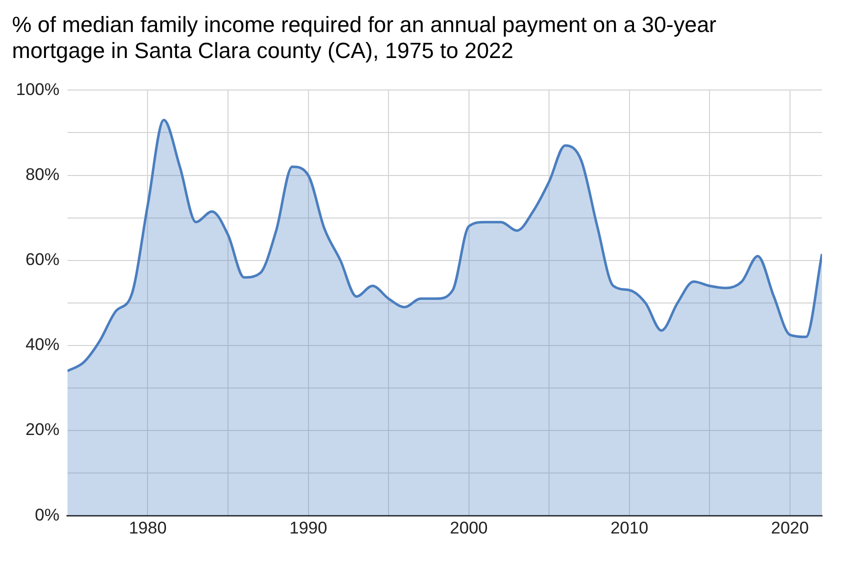  What do you see at coordinates (38, 89) in the screenshot?
I see `y-tick-label: 100%` at bounding box center [38, 89].